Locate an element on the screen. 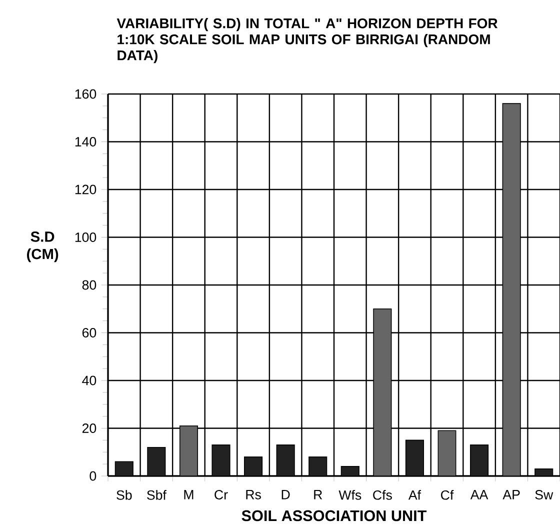 This screenshot has height=531, width=560. chart-title: VARIABILITY( S.D) IN TOTAL " A" HORIZON DEPTH FOR 1:10K SCALE SOIL MAP UNITS OF BIRRIGAI (RANDOM DATA) is located at coordinates (307, 41).